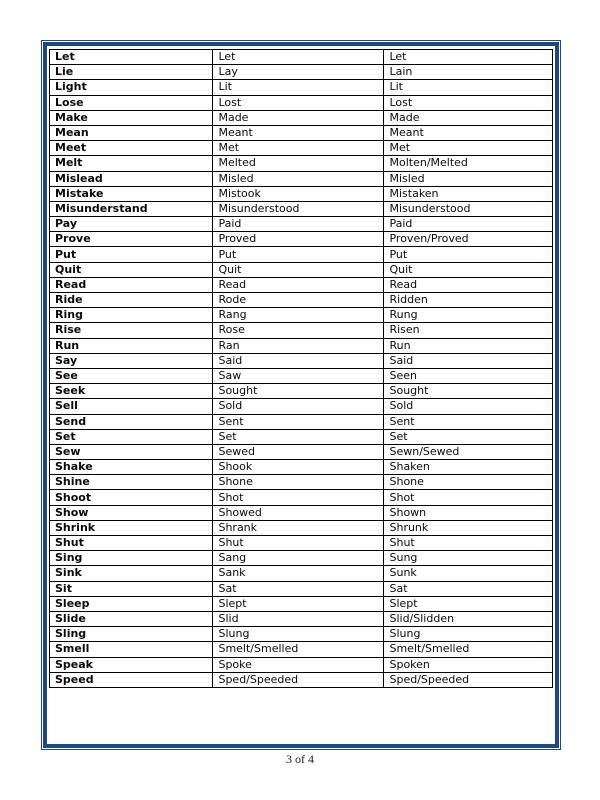 The image size is (600, 800). Describe the element at coordinates (131, 209) in the screenshot. I see `base-form-cell: Misunderstand` at that location.